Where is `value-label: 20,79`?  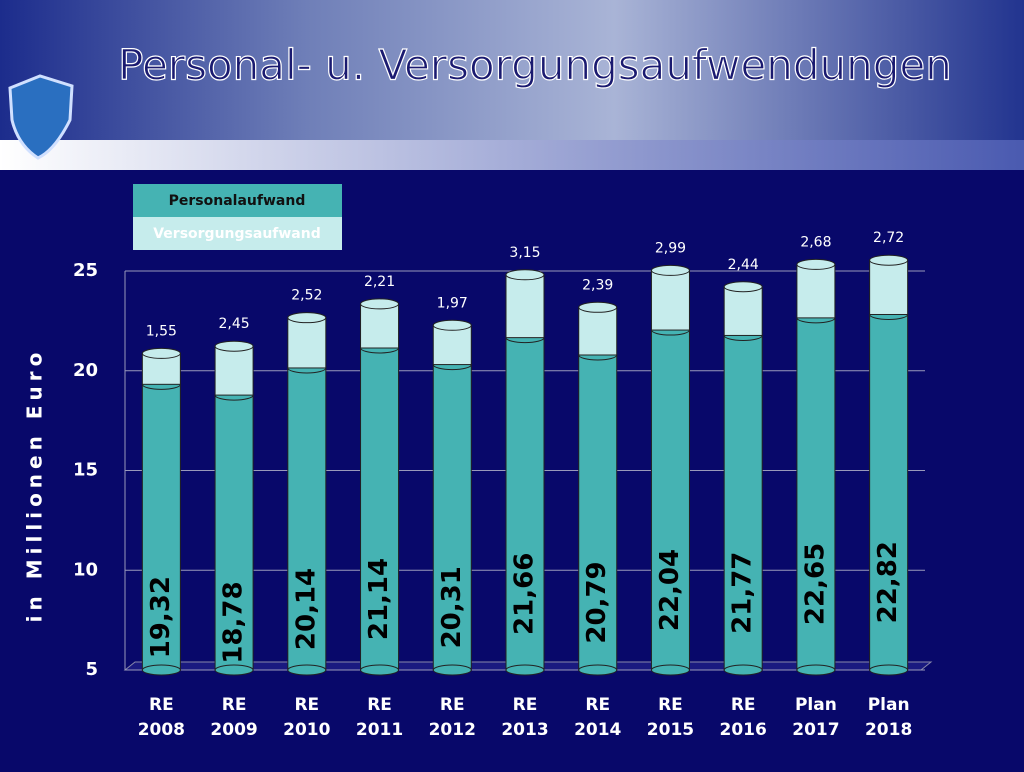
value-label: 20,79 is located at coordinates (597, 602).